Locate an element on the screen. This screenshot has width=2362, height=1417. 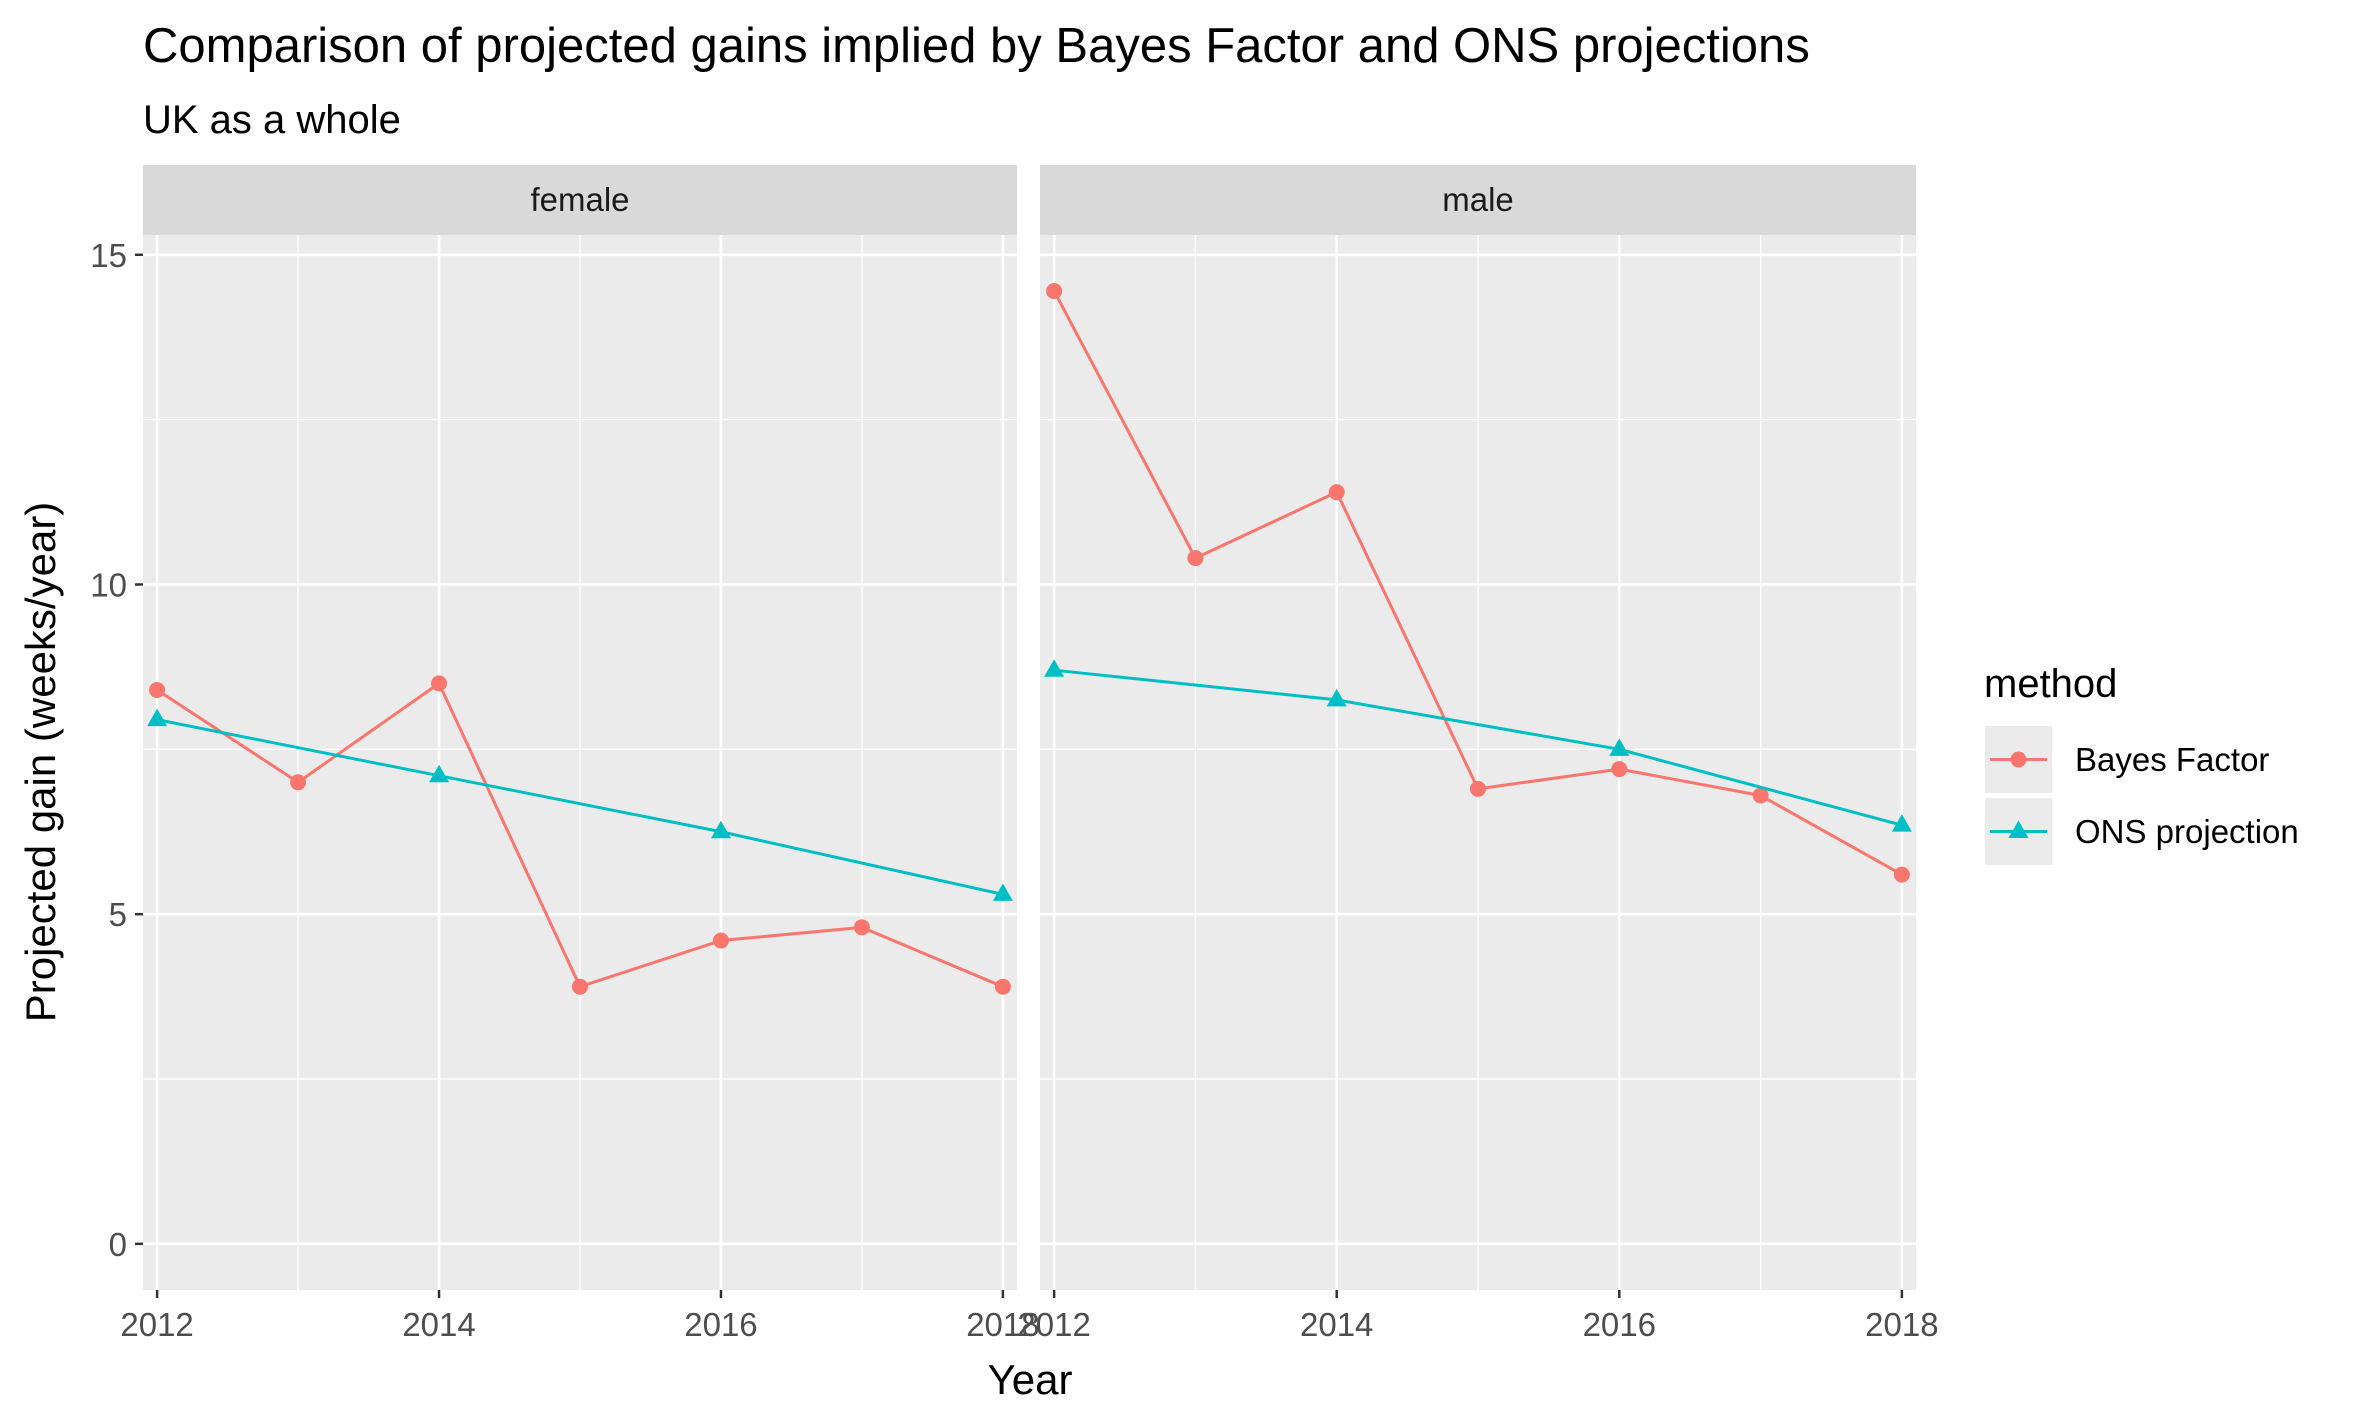
y-axis: 0 5 10 15 is located at coordinates (116, 750).